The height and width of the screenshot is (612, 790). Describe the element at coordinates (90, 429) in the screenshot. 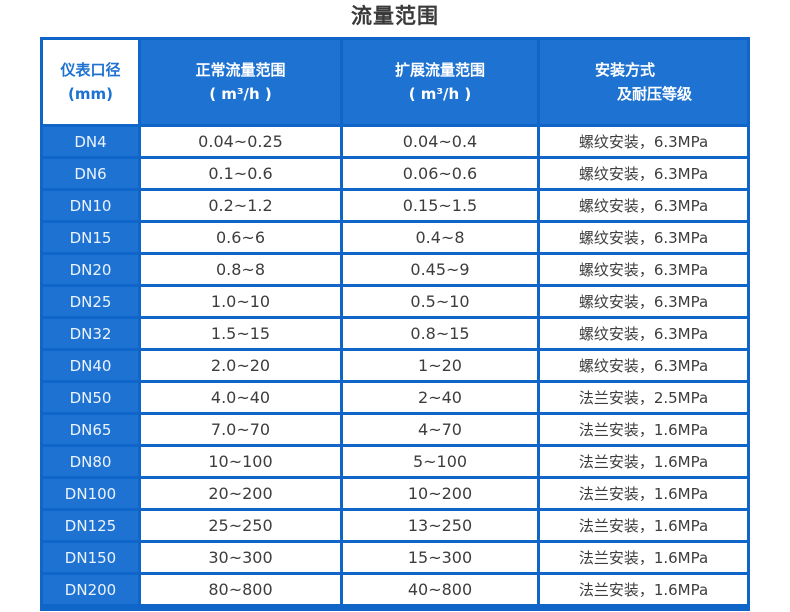

I see `cell-diameter: DN65` at that location.